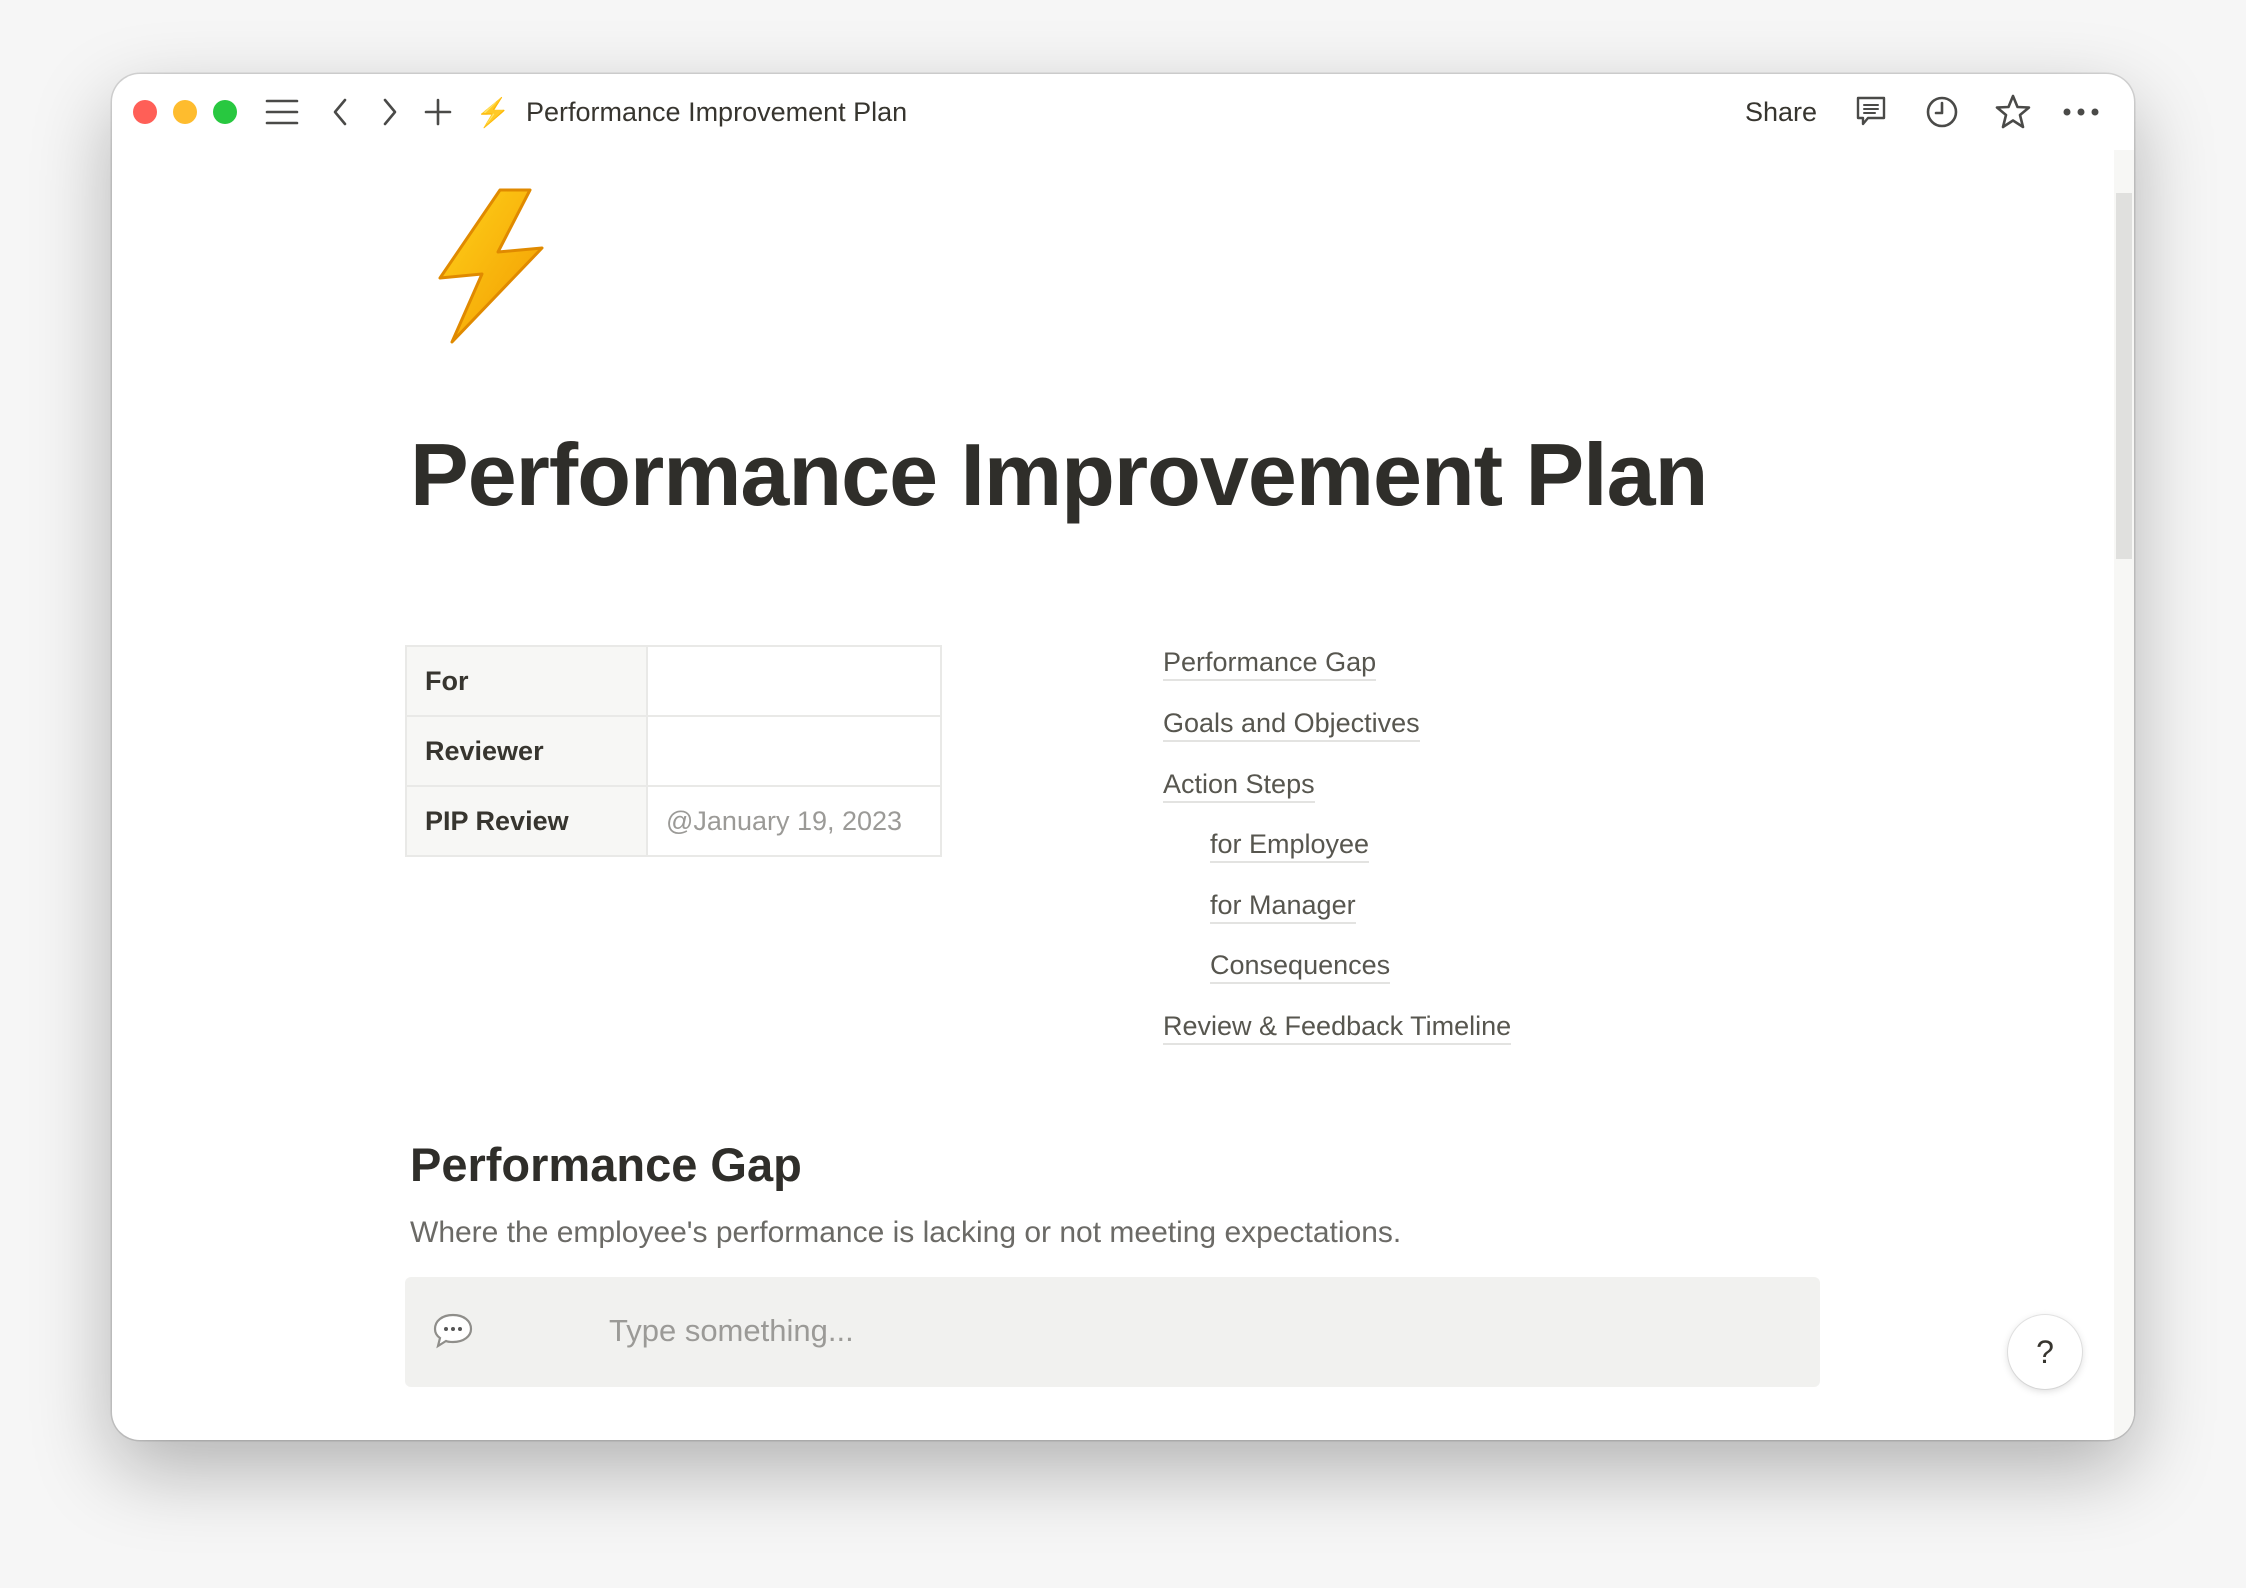 This screenshot has width=2246, height=1588. Describe the element at coordinates (1059, 474) in the screenshot. I see `page-title: Performance Improvement Plan` at that location.